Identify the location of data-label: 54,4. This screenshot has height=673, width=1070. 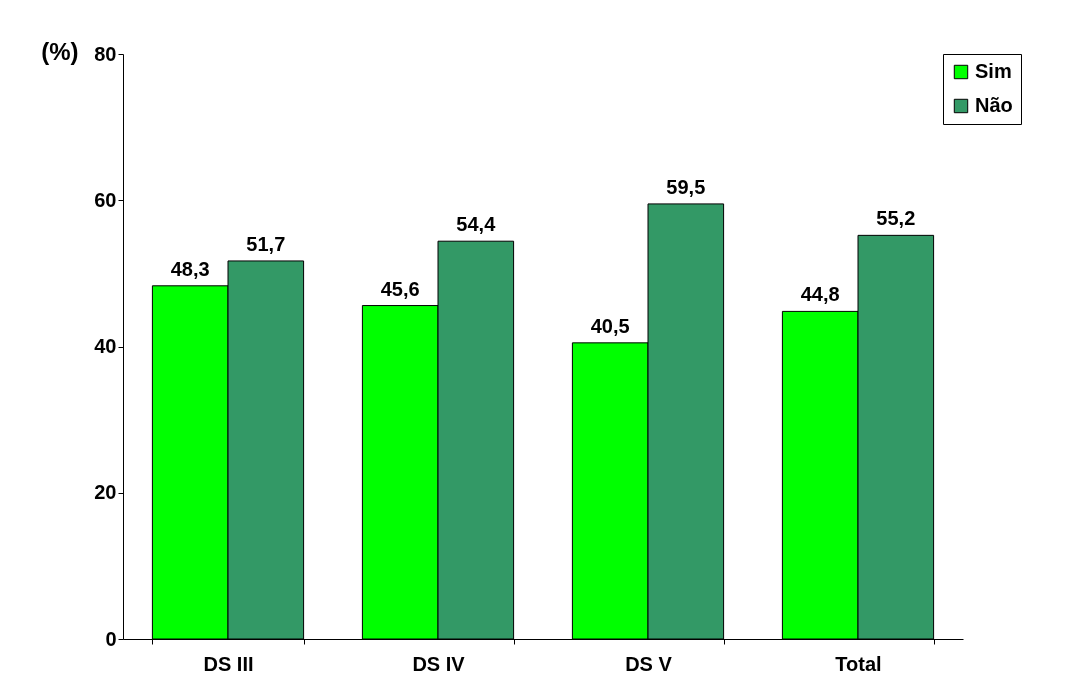
(476, 224).